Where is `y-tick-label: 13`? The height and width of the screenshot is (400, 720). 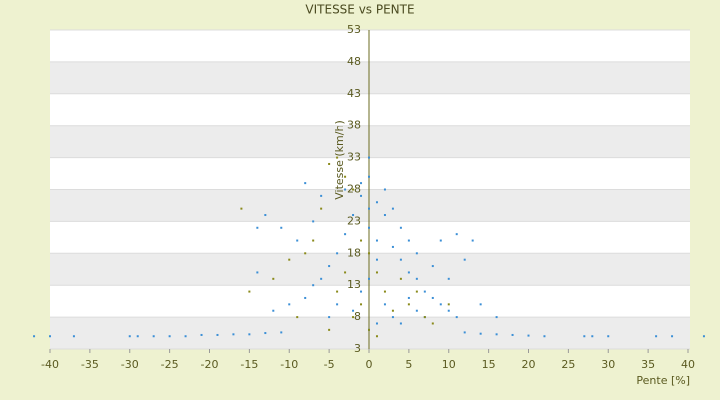
y-tick-label: 13 is located at coordinates (354, 284).